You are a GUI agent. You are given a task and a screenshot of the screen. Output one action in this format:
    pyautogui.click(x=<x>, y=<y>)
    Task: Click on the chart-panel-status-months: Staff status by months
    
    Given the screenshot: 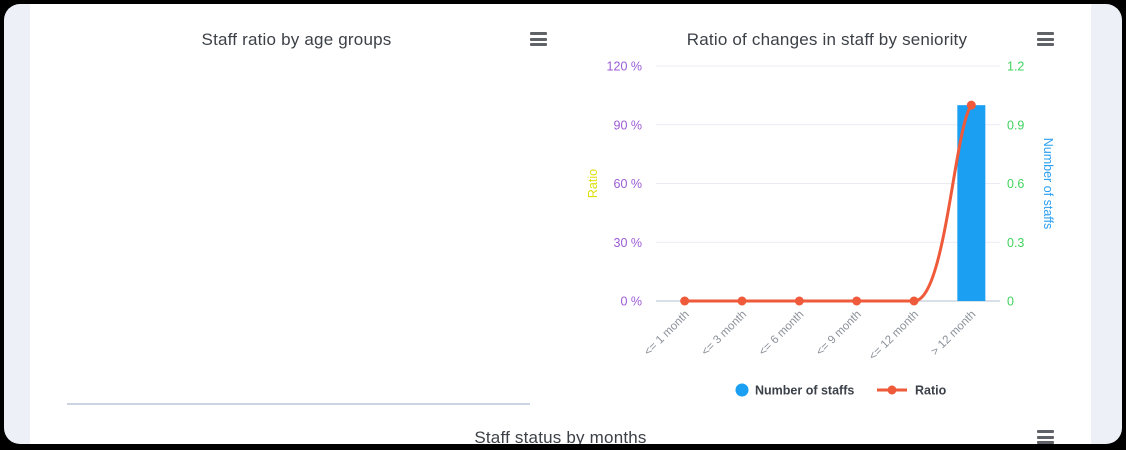 What is the action you would take?
    pyautogui.click(x=560, y=429)
    